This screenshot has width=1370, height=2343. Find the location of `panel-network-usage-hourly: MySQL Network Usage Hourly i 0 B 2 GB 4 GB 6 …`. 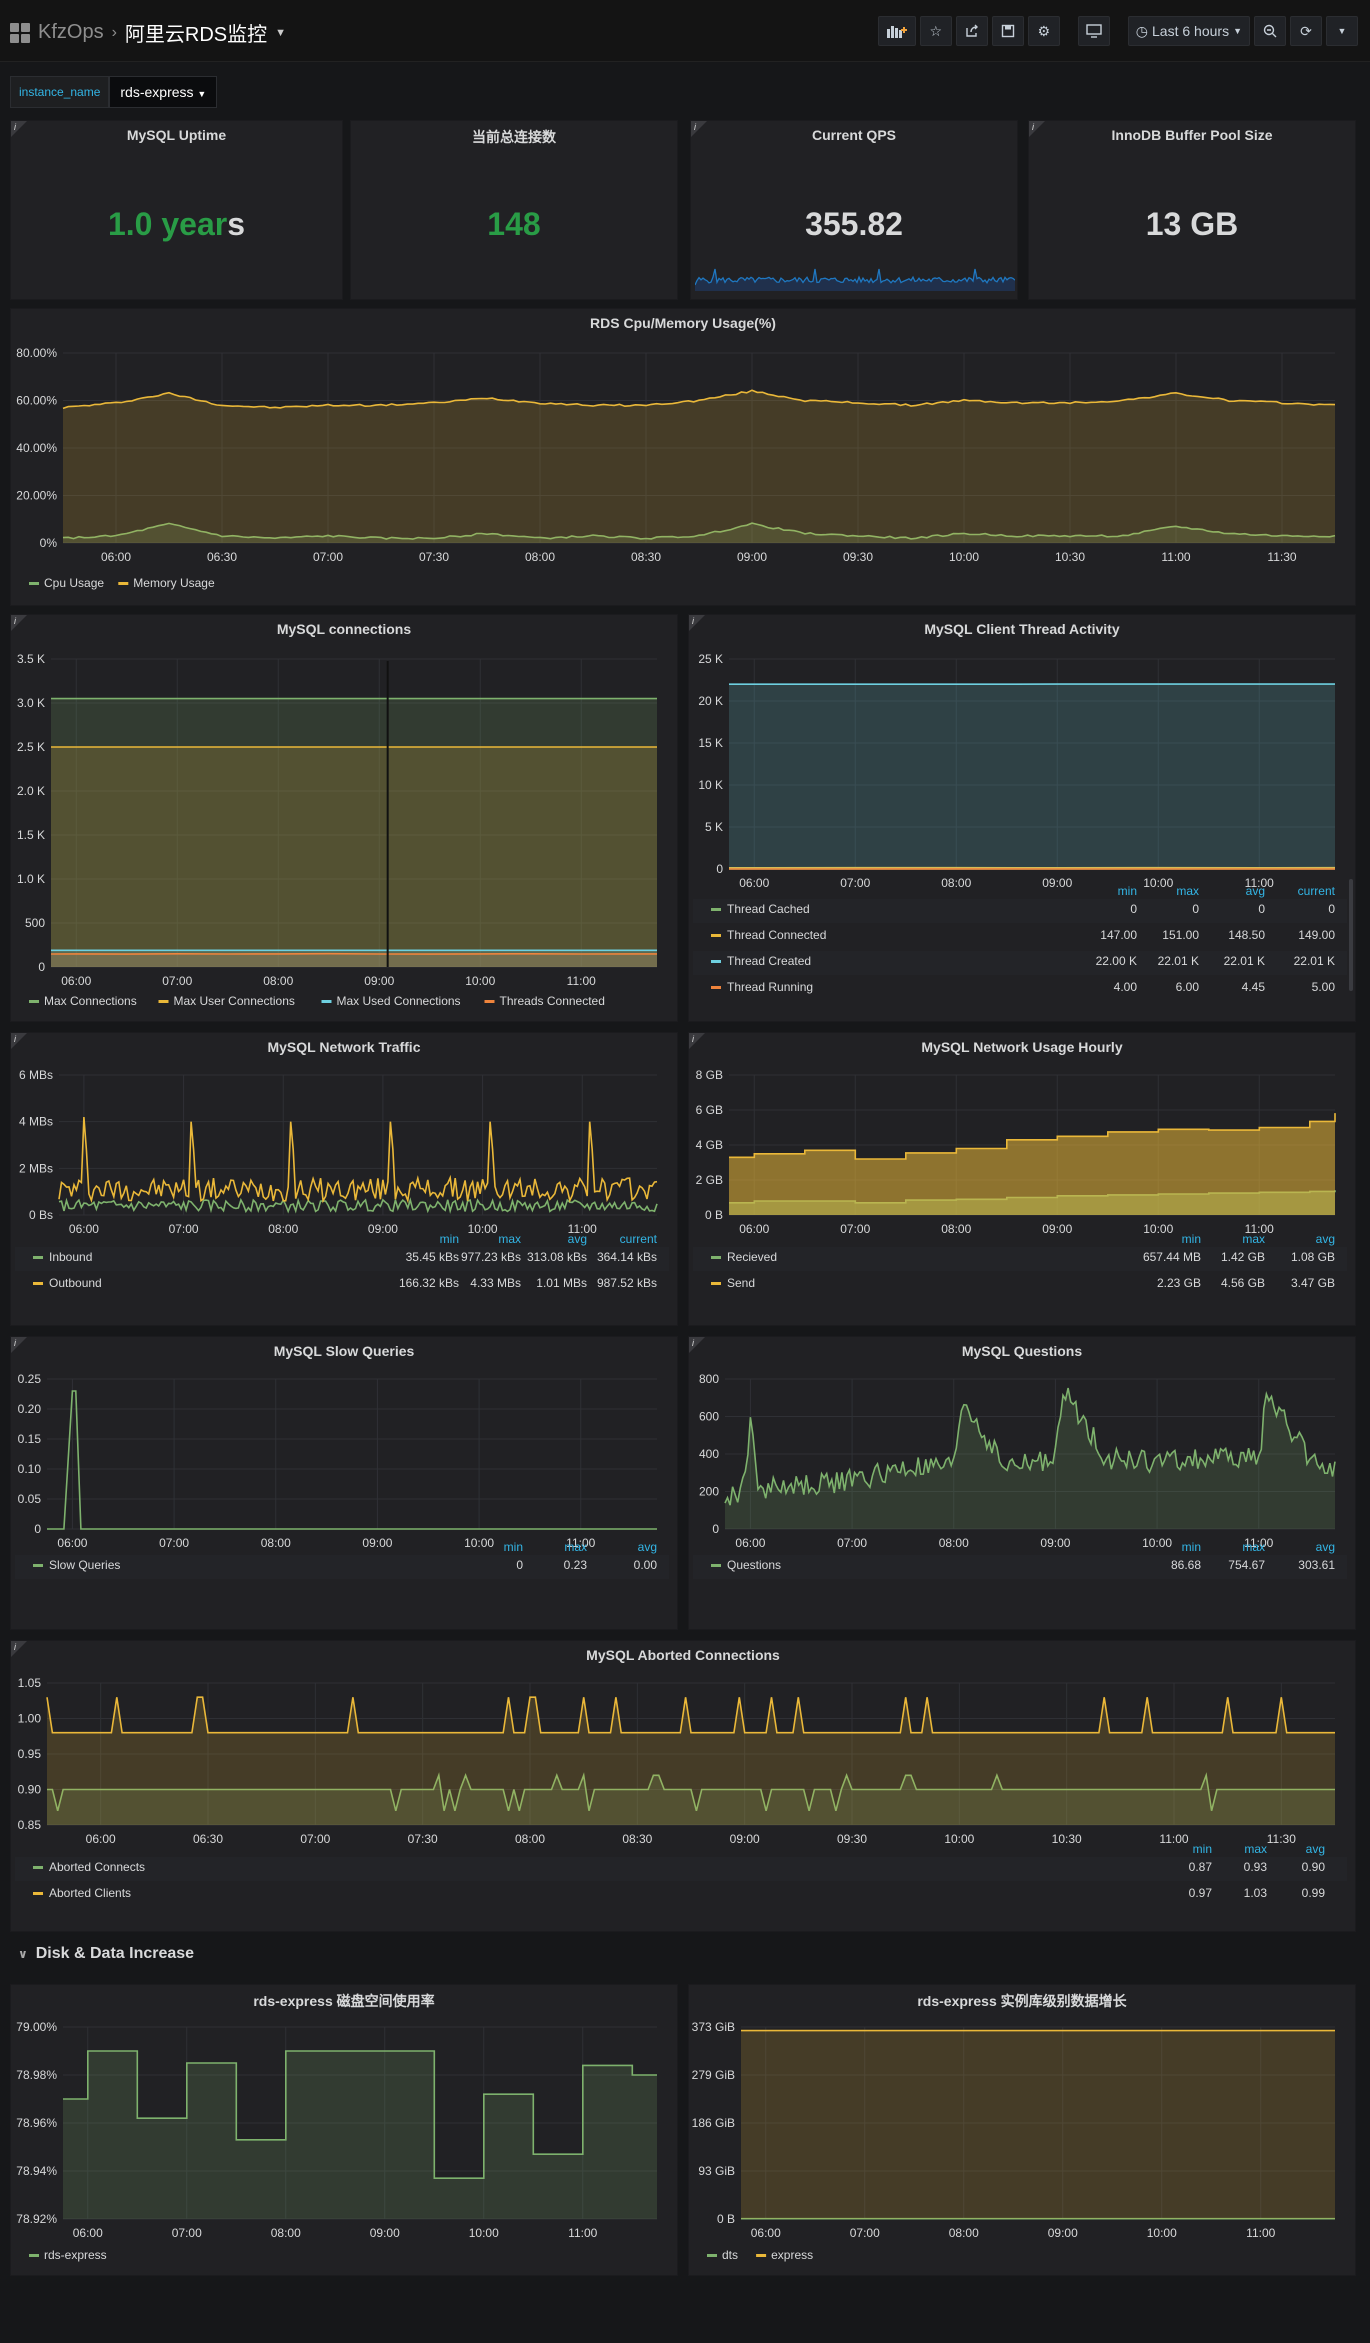

panel-network-usage-hourly: MySQL Network Usage Hourly i 0 B 2 GB 4 GB 6 … is located at coordinates (1022, 1179).